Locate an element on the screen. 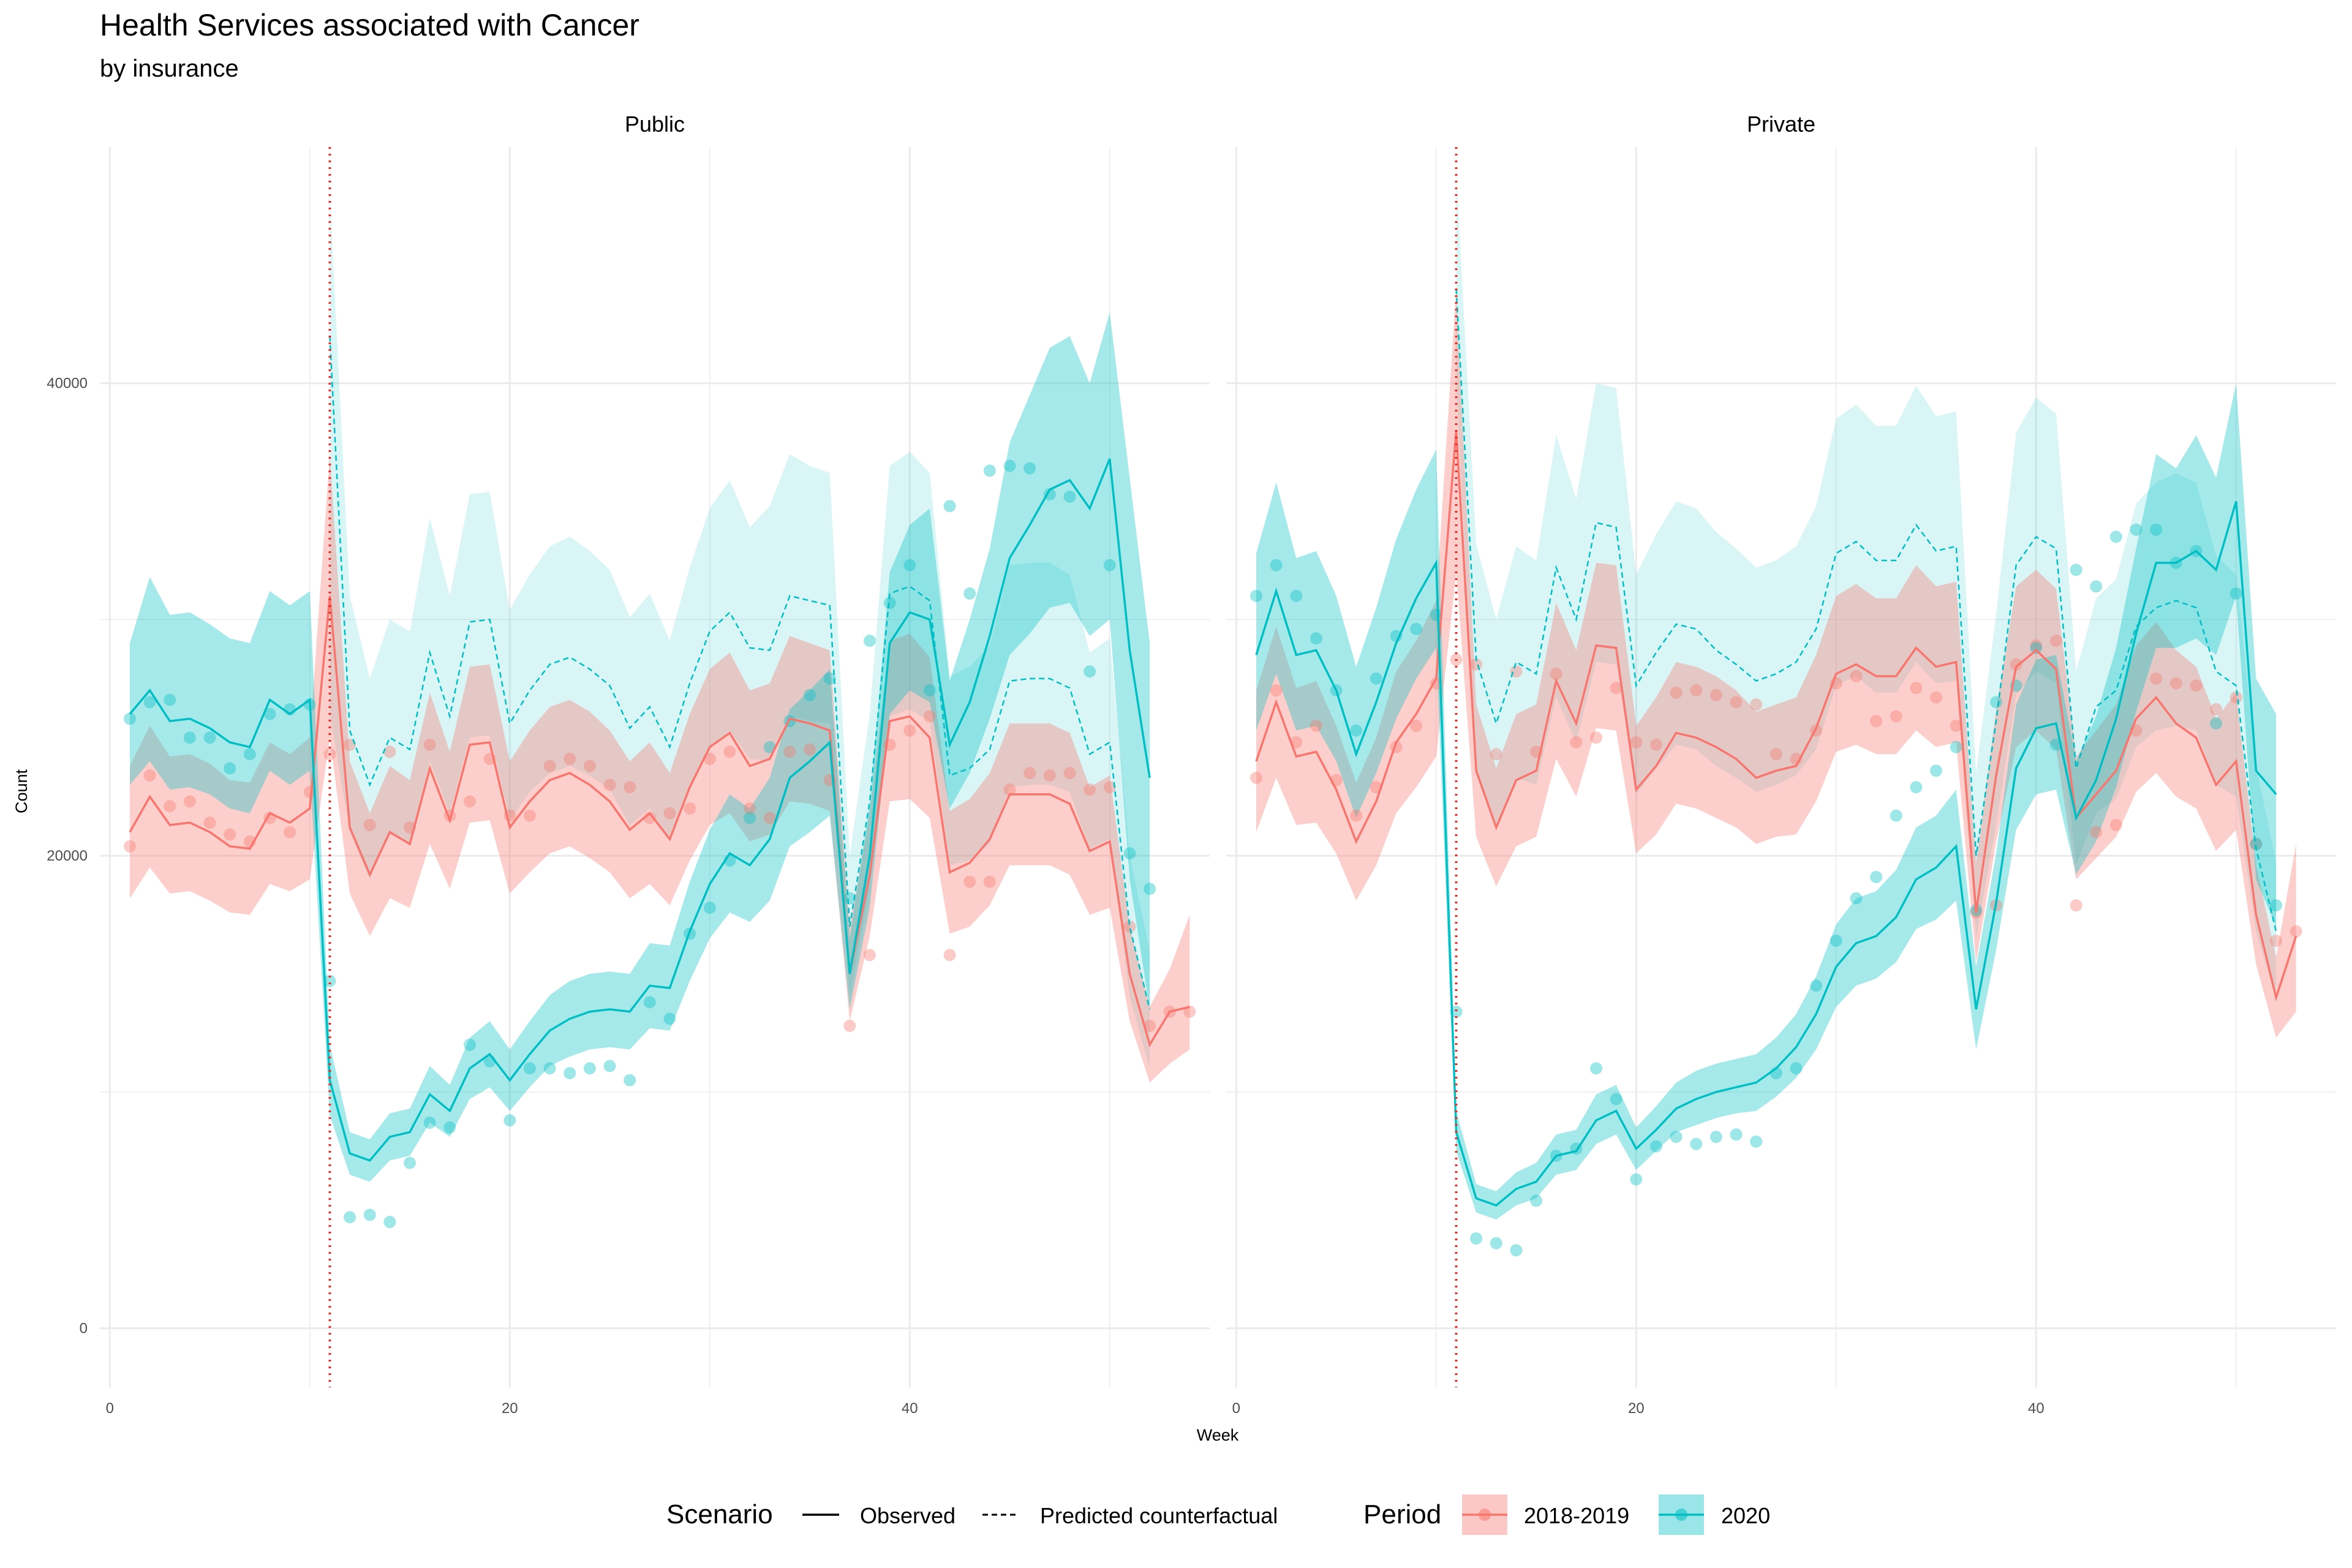  x-tick-label: 0 is located at coordinates (1236, 1409).